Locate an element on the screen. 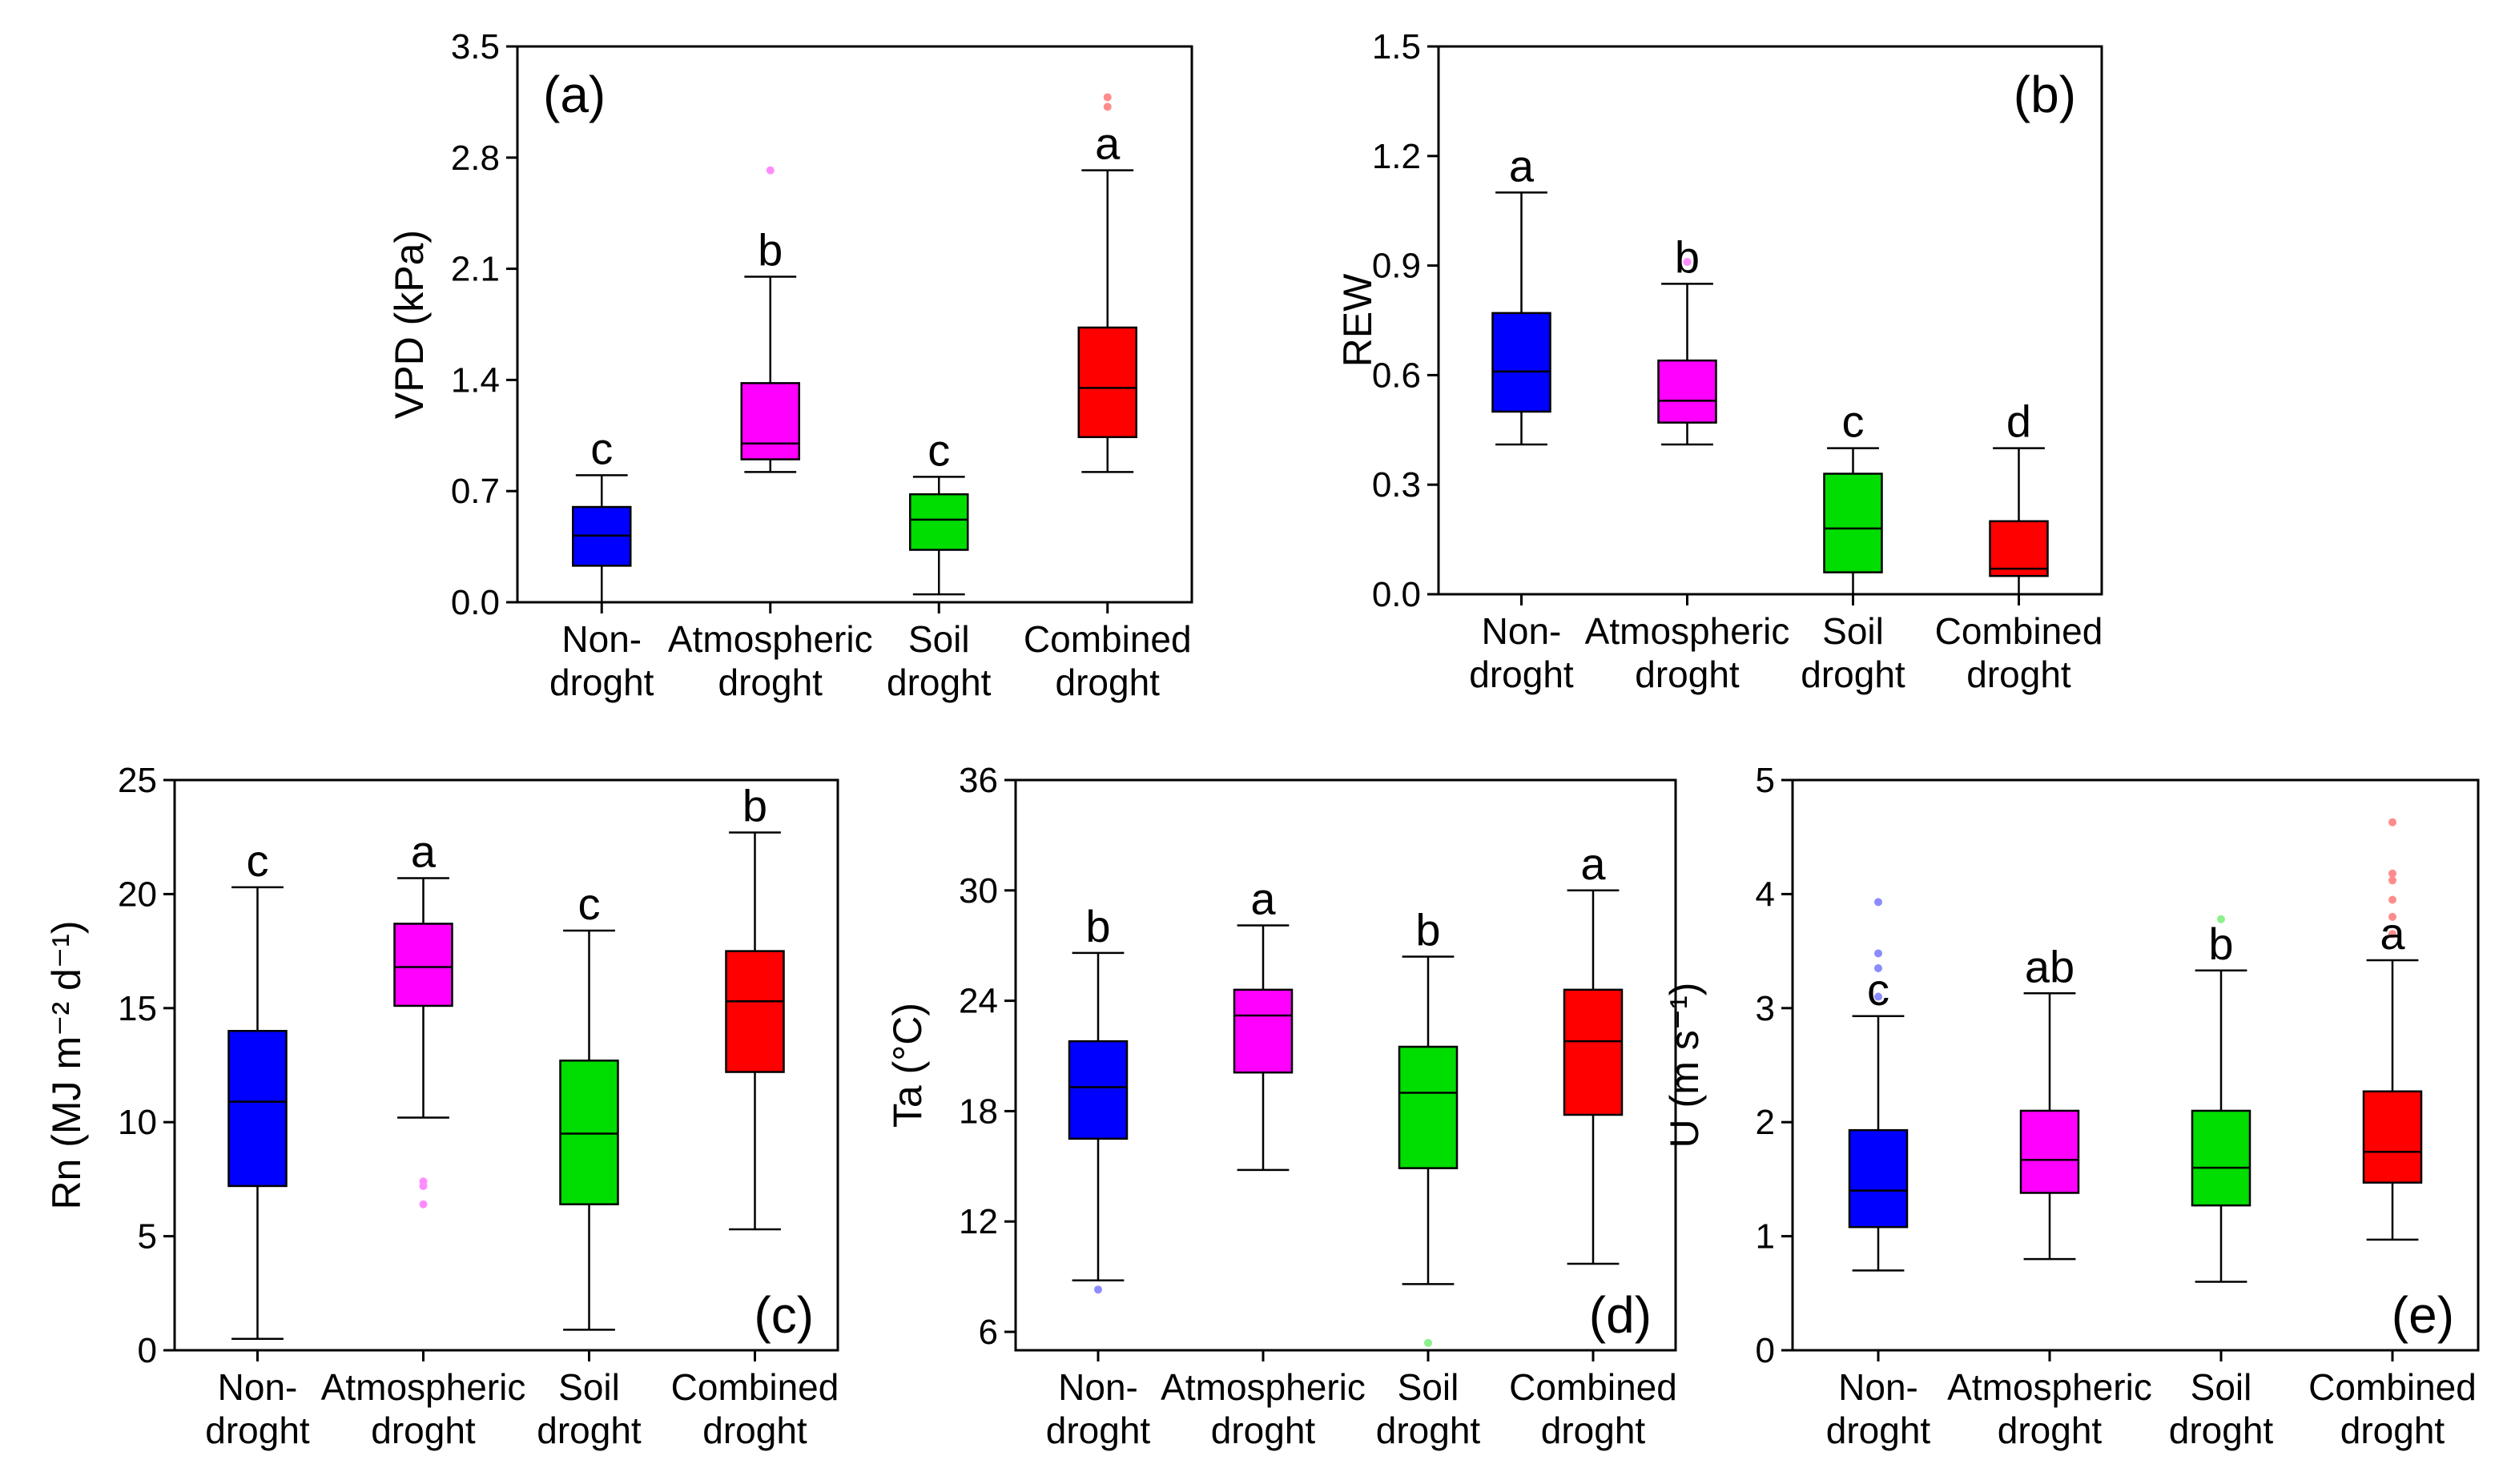 The width and height of the screenshot is (2507, 1484). y-tick-label: 2.1 is located at coordinates (475, 269).